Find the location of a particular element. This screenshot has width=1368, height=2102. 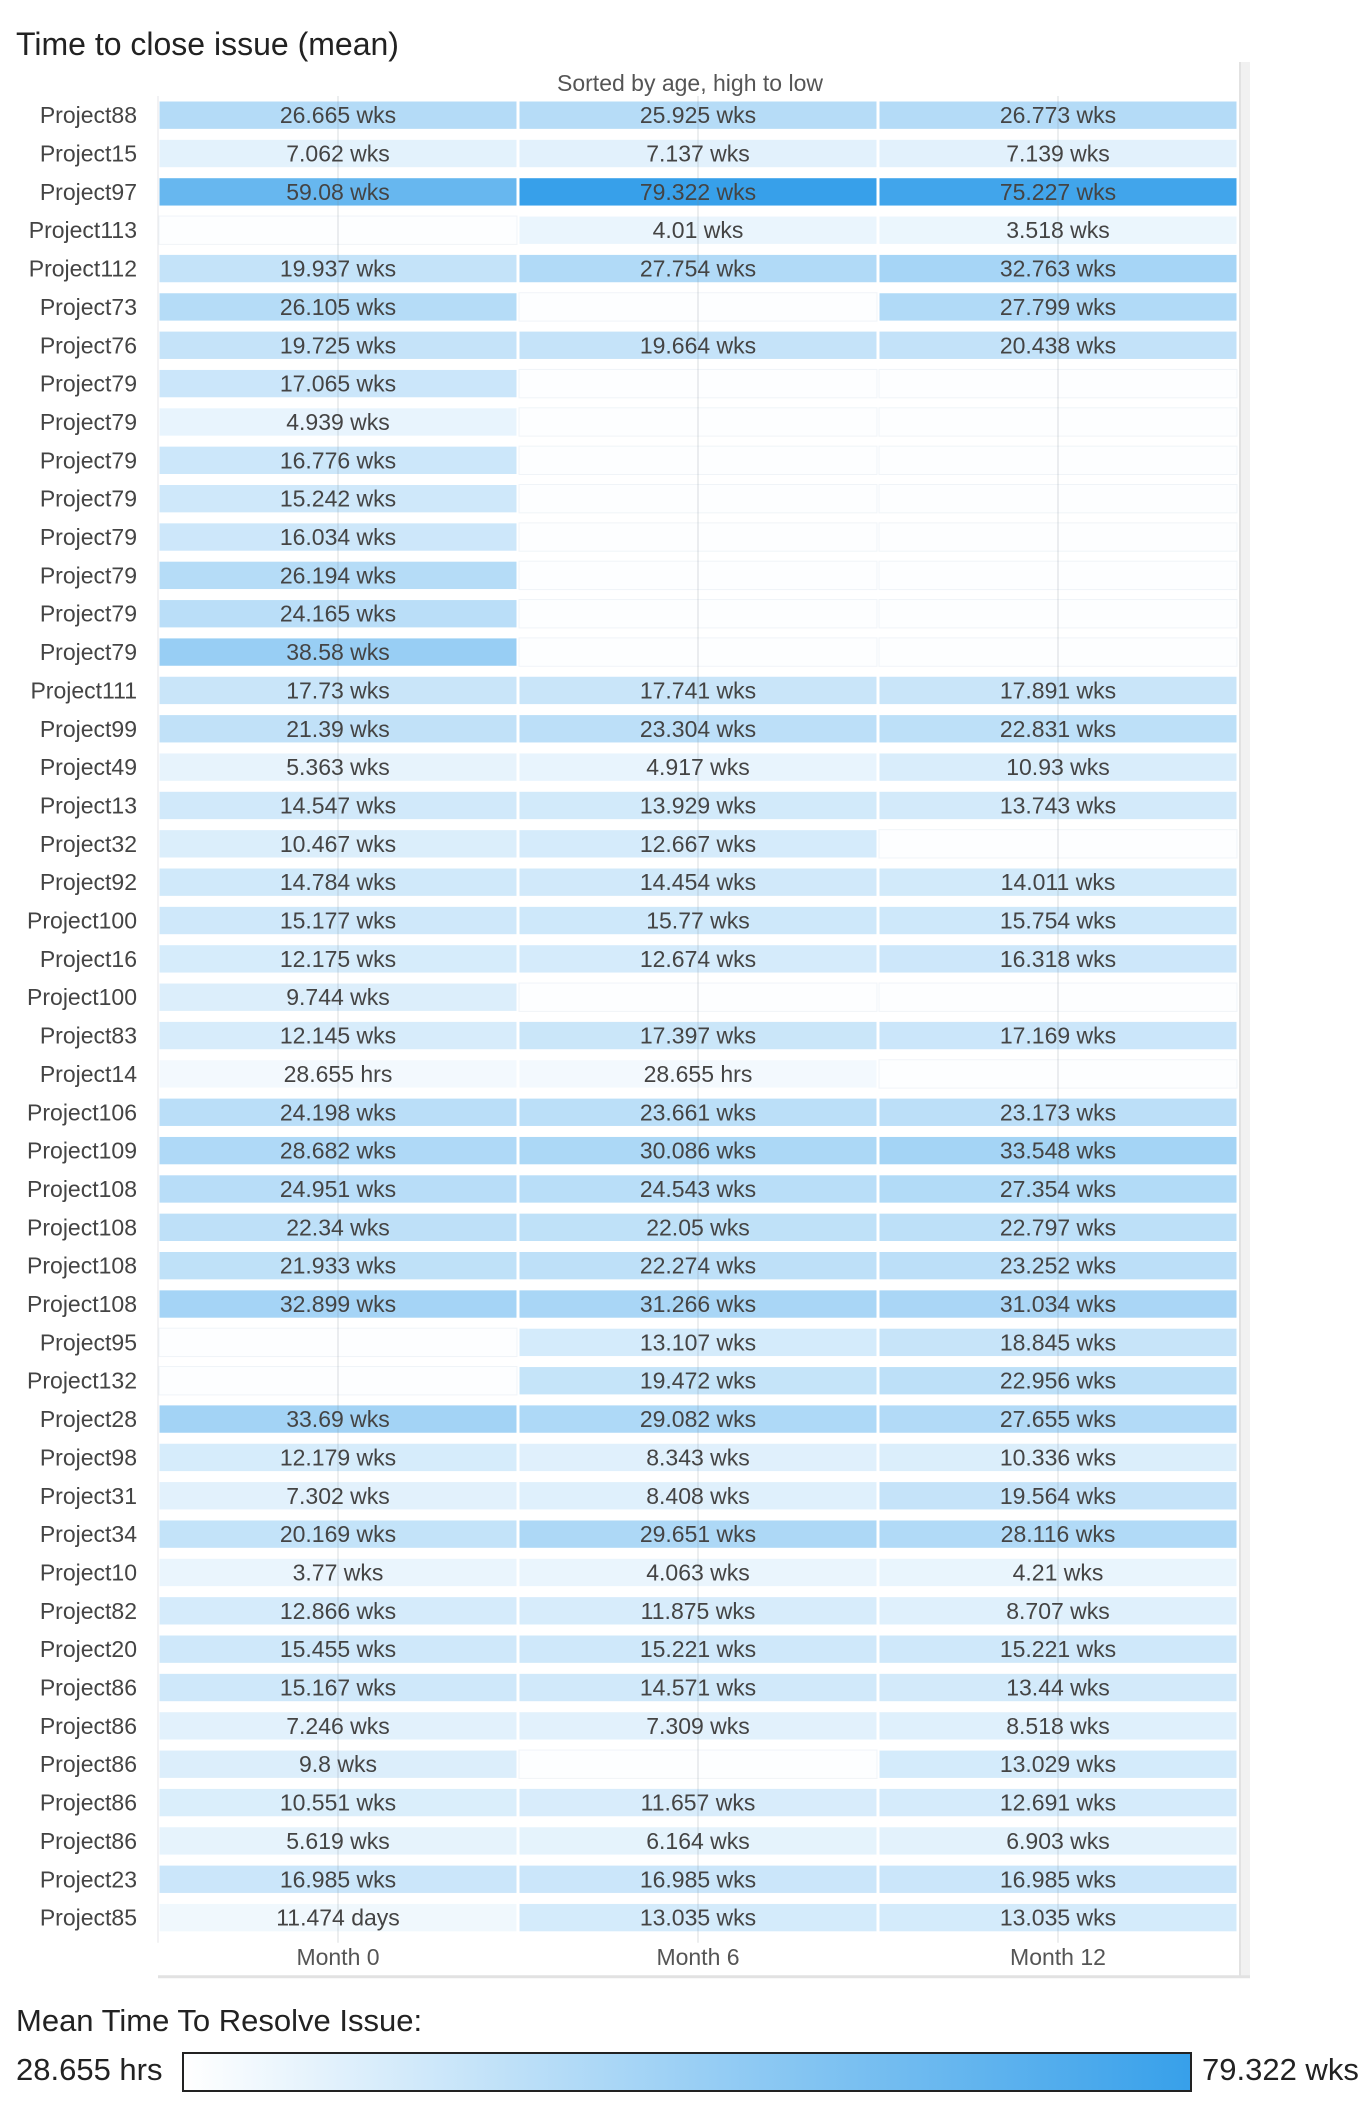

cell-value-label: 13.44 wks is located at coordinates (1058, 1688).